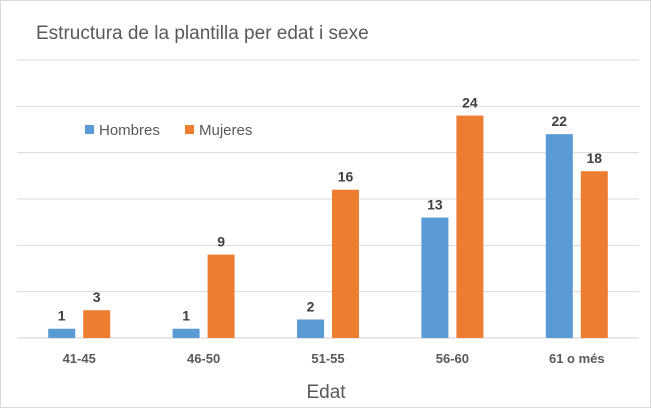 The height and width of the screenshot is (409, 651). I want to click on data-label: 3, so click(97, 297).